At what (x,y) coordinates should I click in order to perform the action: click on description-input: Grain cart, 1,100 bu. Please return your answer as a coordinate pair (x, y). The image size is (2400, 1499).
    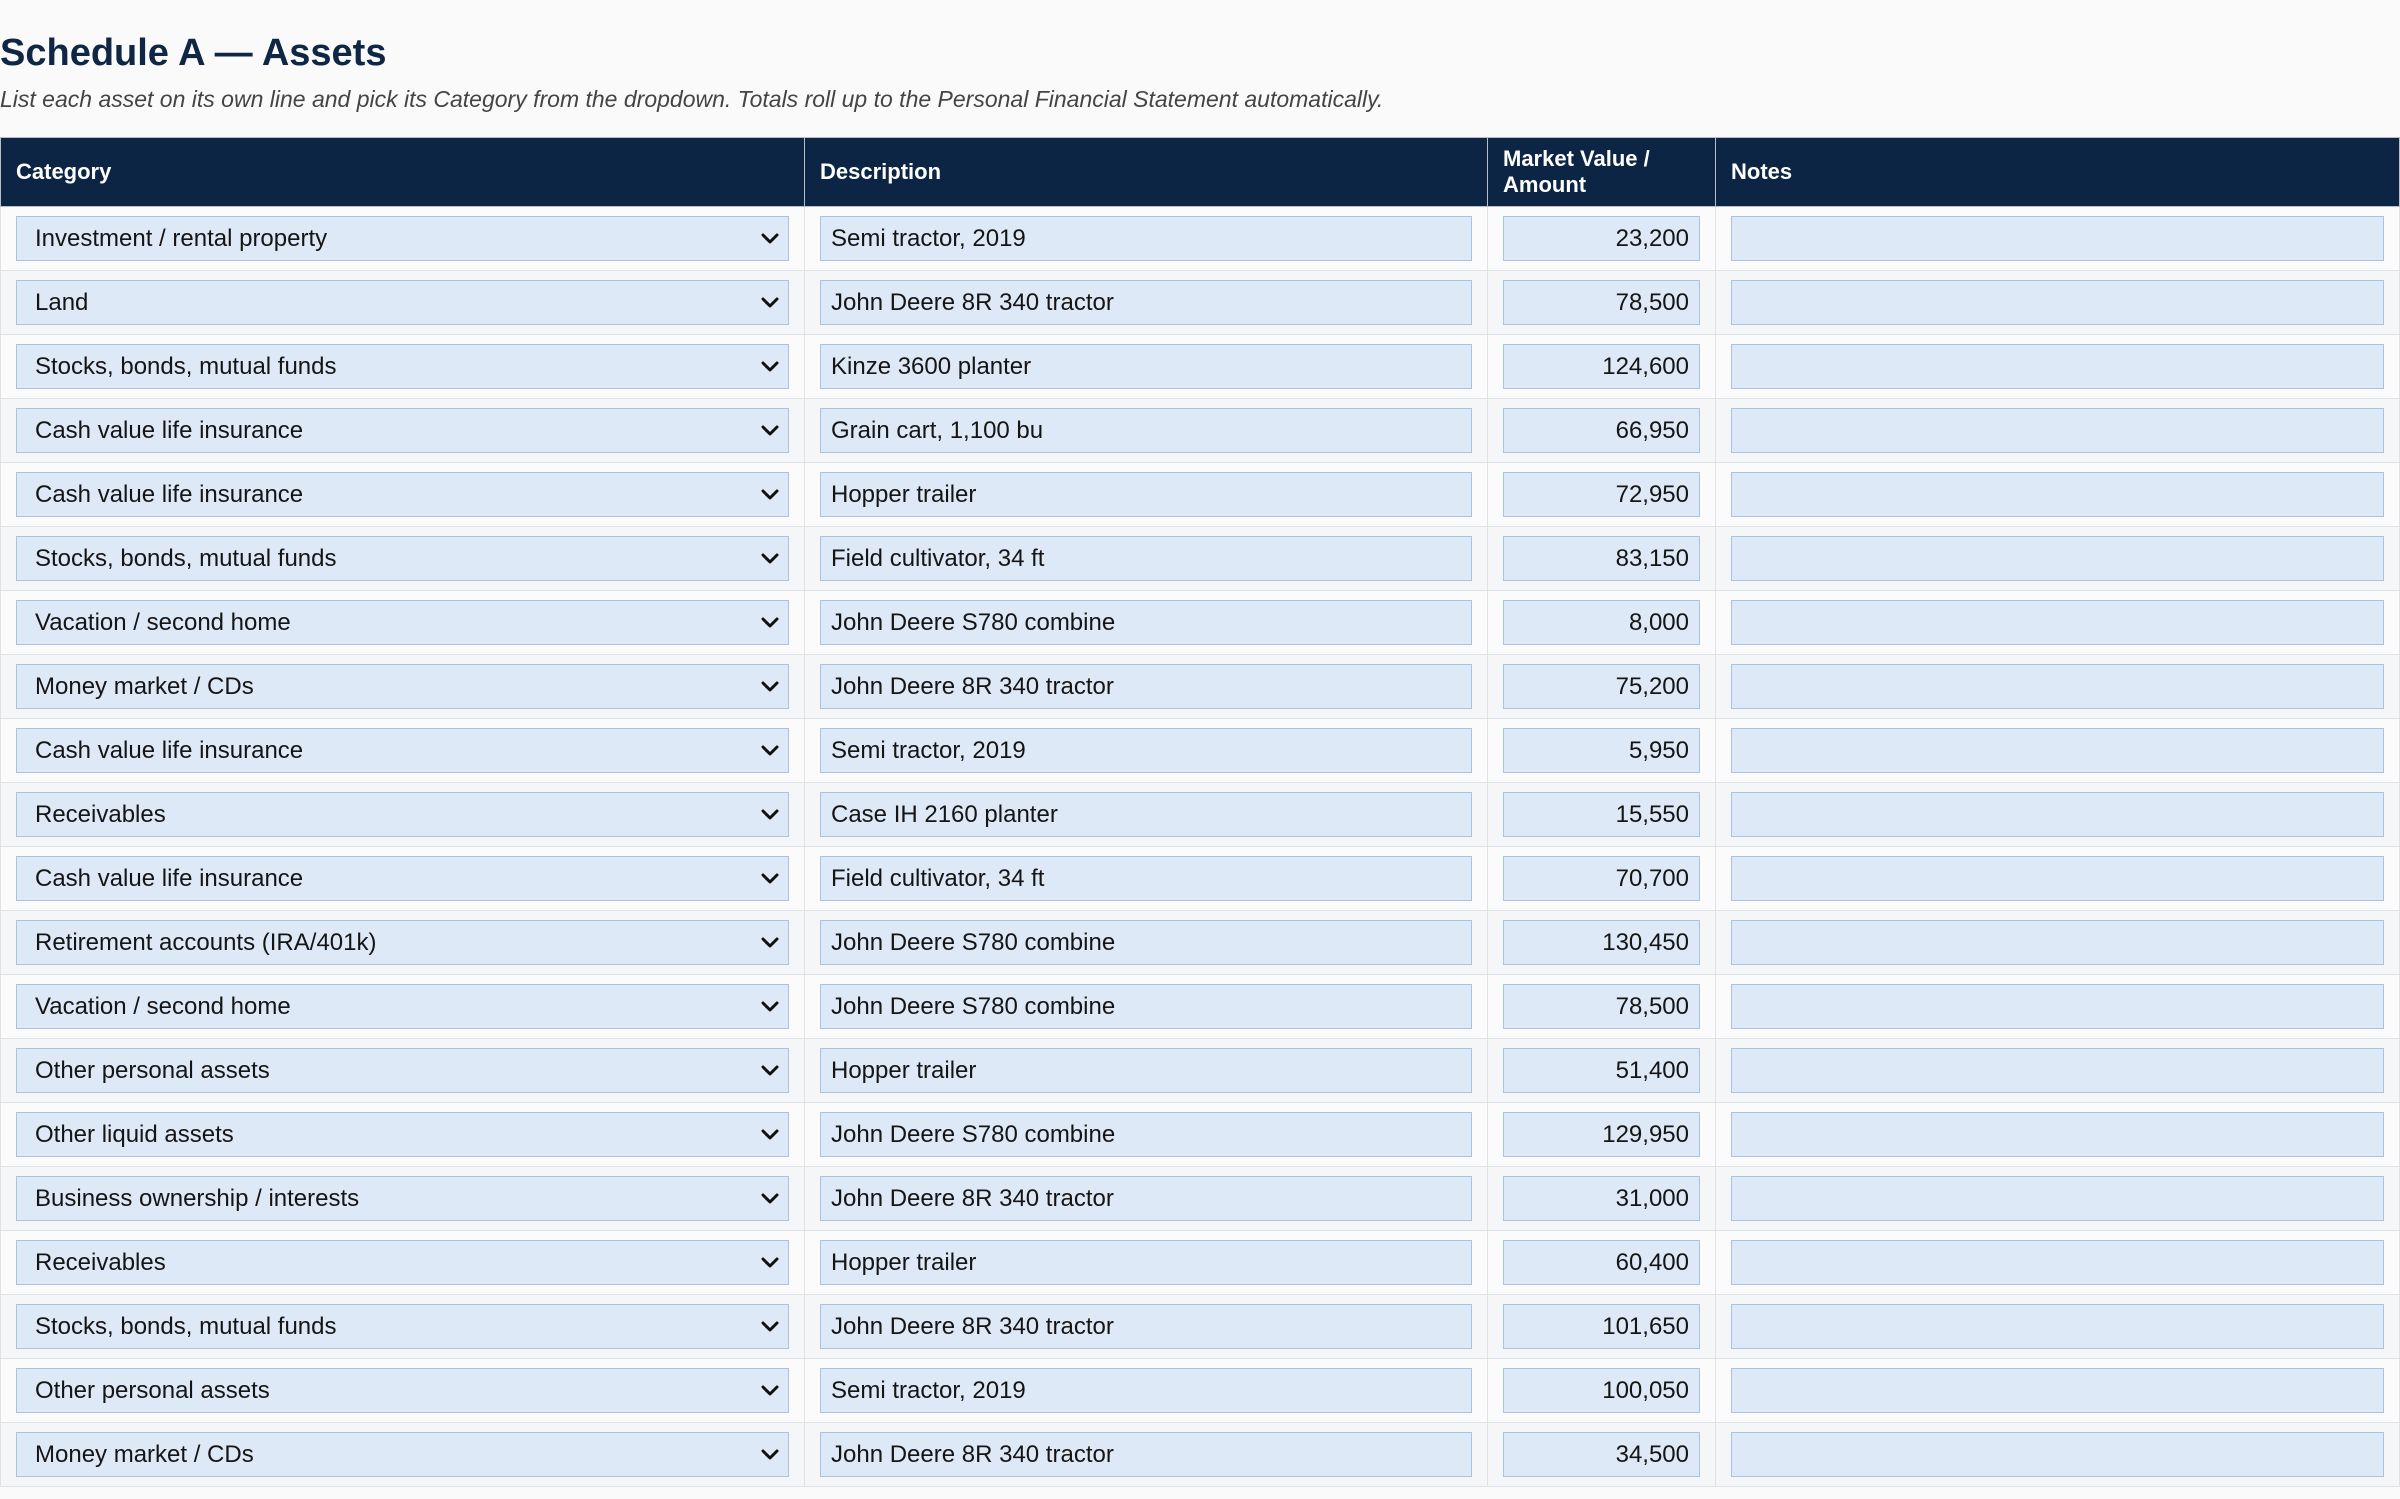
    Looking at the image, I should click on (1146, 430).